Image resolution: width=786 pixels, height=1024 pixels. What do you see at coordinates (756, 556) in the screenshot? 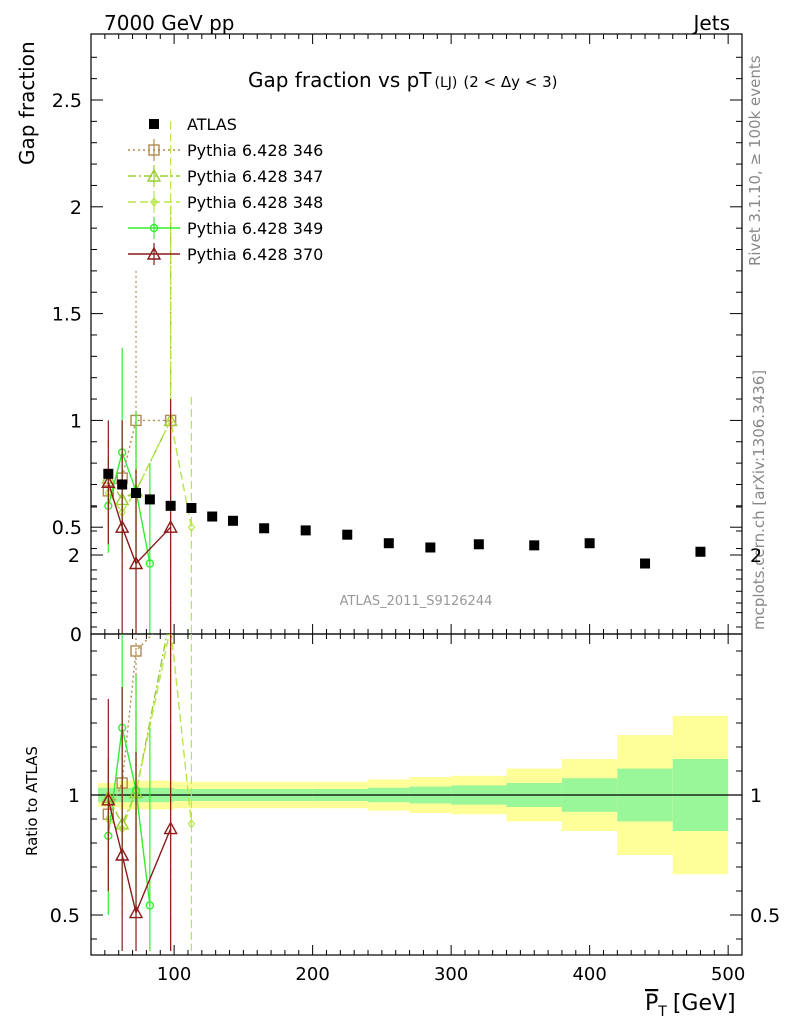
I see `ratio-y-tick-label-right: 2` at bounding box center [756, 556].